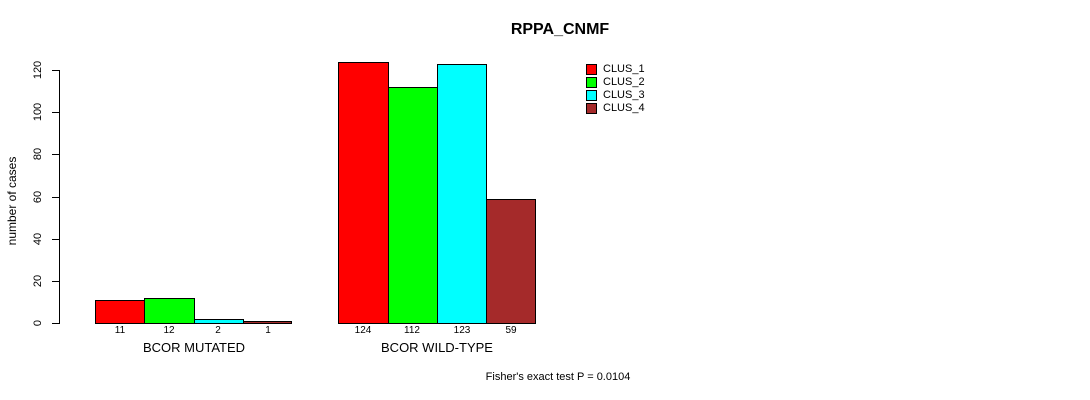  Describe the element at coordinates (413, 205) in the screenshot. I see `bar-clus-2-bcor-wild-type` at that location.